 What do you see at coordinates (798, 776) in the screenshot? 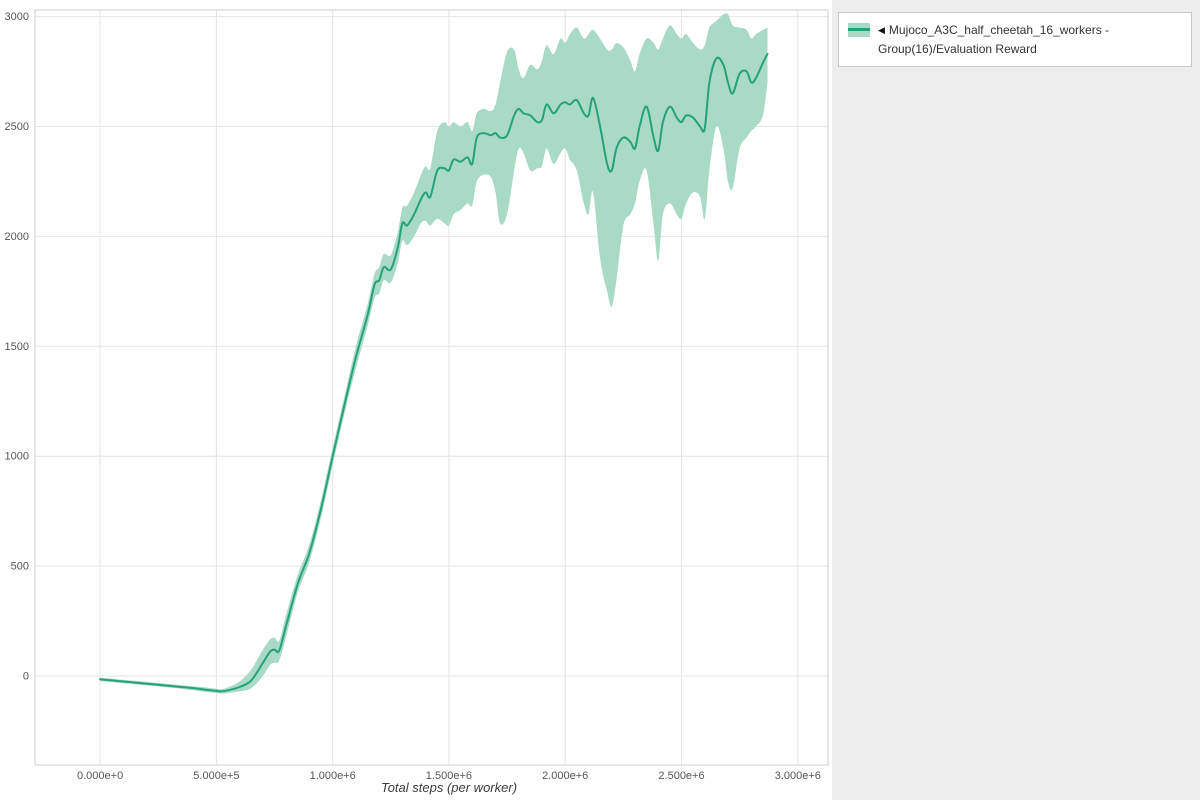
I see `x-tick-label: 3.000e+6` at bounding box center [798, 776].